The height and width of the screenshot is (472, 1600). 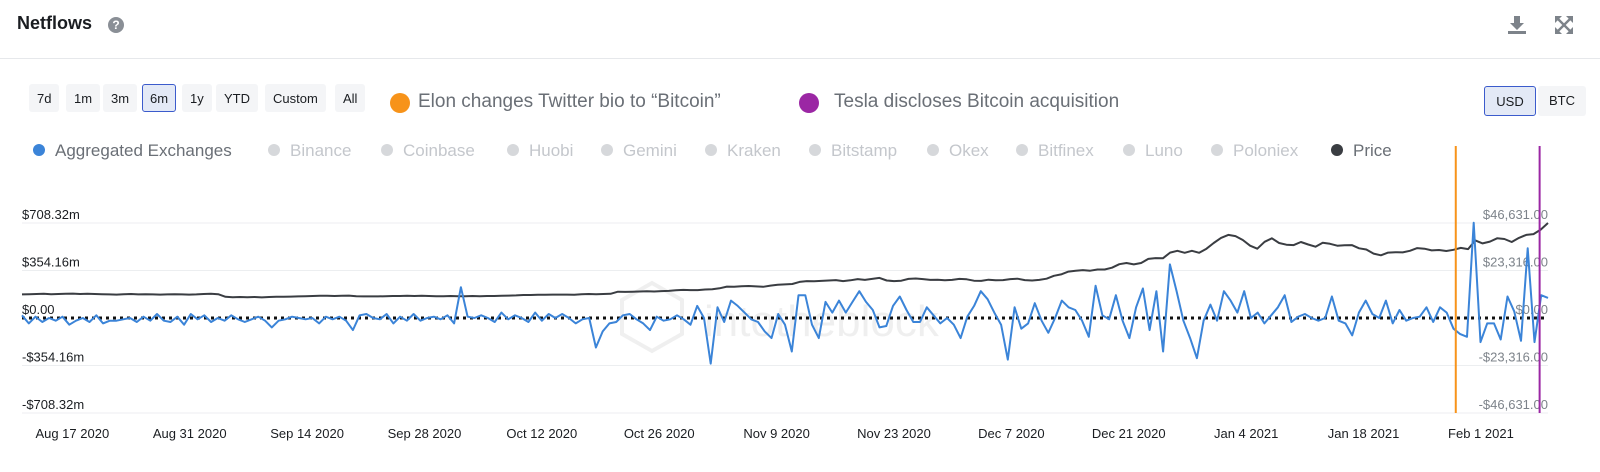 I want to click on page-title: Netflows, so click(x=55, y=23).